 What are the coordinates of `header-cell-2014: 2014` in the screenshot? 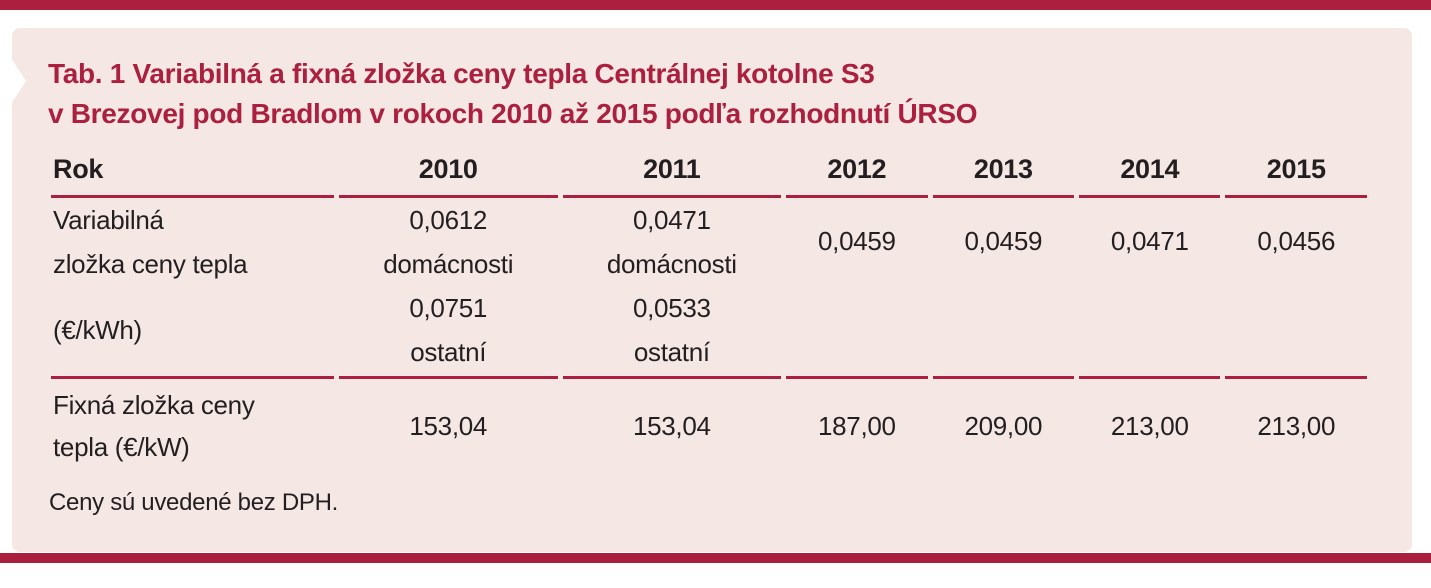 It's located at (1150, 174).